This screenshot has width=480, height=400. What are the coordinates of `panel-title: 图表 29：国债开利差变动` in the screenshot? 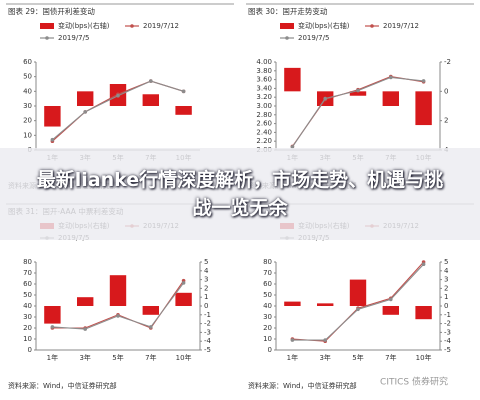 It's located at (51, 11).